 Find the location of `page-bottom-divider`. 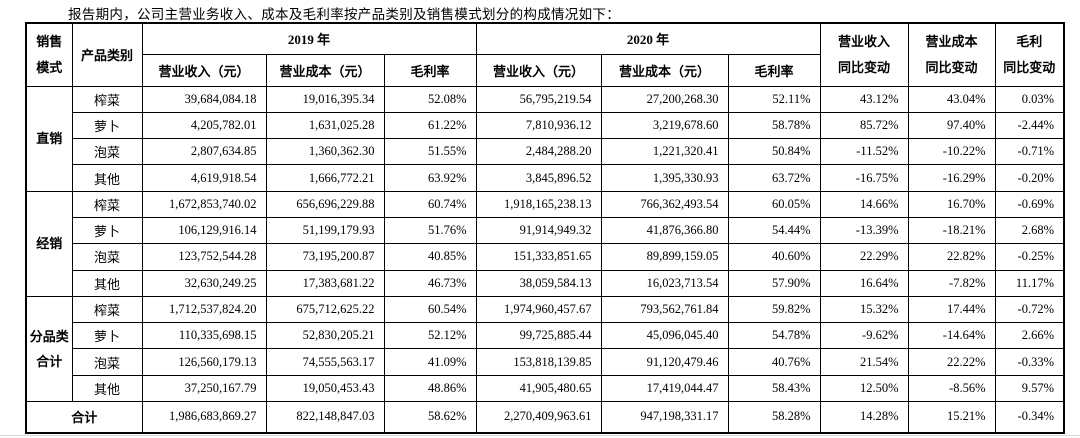

page-bottom-divider is located at coordinates (540, 435).